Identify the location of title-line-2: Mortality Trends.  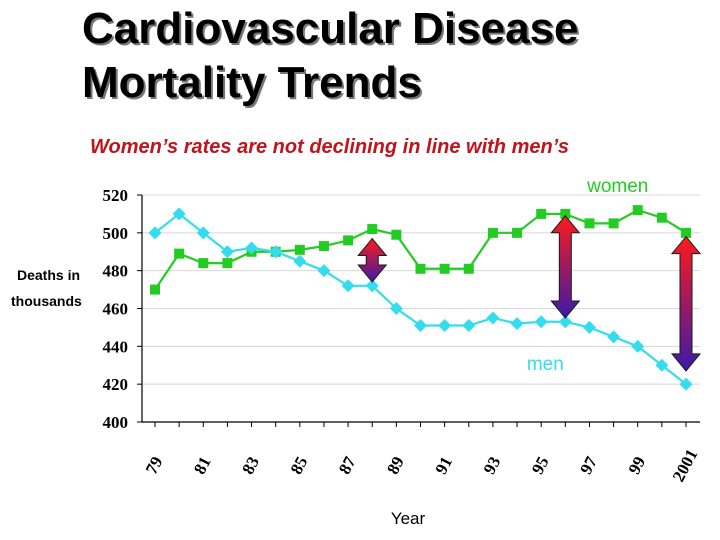
(252, 82).